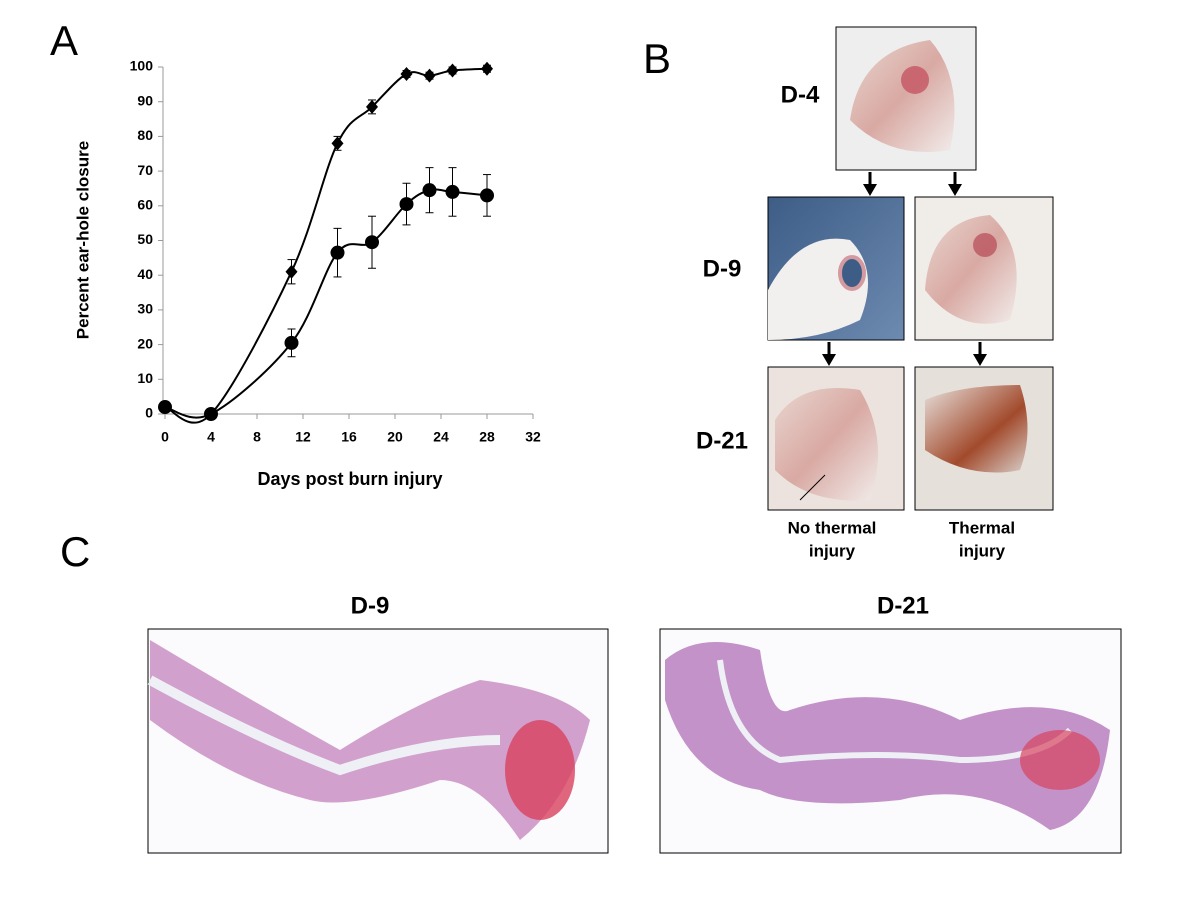 The image size is (1200, 904). What do you see at coordinates (145, 205) in the screenshot?
I see `y-tick-label: 60` at bounding box center [145, 205].